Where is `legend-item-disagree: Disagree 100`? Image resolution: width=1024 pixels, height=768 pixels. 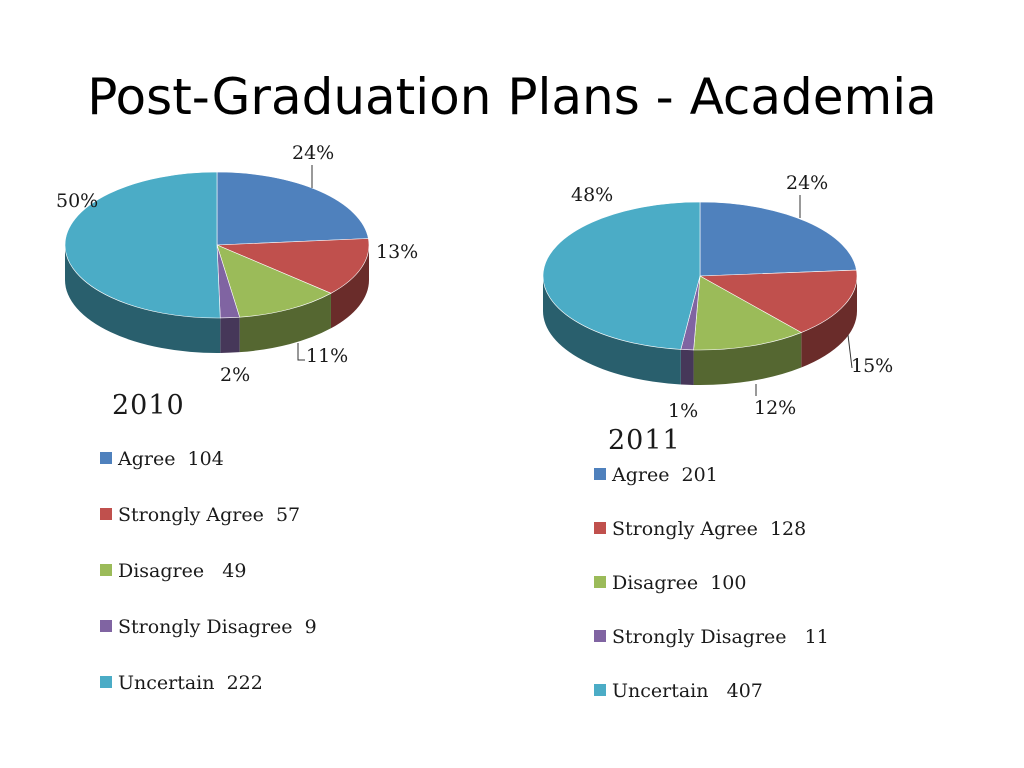 legend-item-disagree: Disagree 100 is located at coordinates (670, 583).